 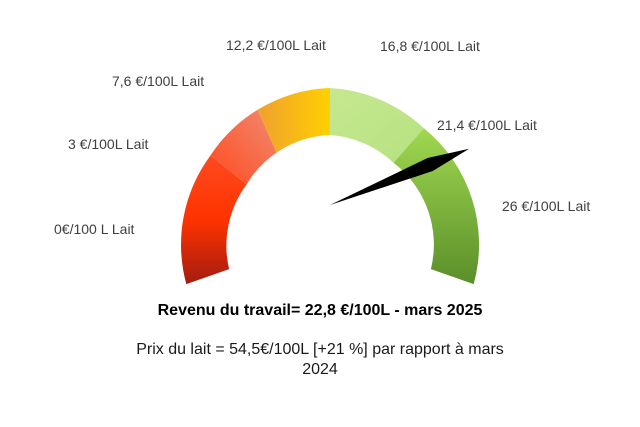 What do you see at coordinates (430, 46) in the screenshot?
I see `gauge-tick-label: 16,8 €/100L Lait` at bounding box center [430, 46].